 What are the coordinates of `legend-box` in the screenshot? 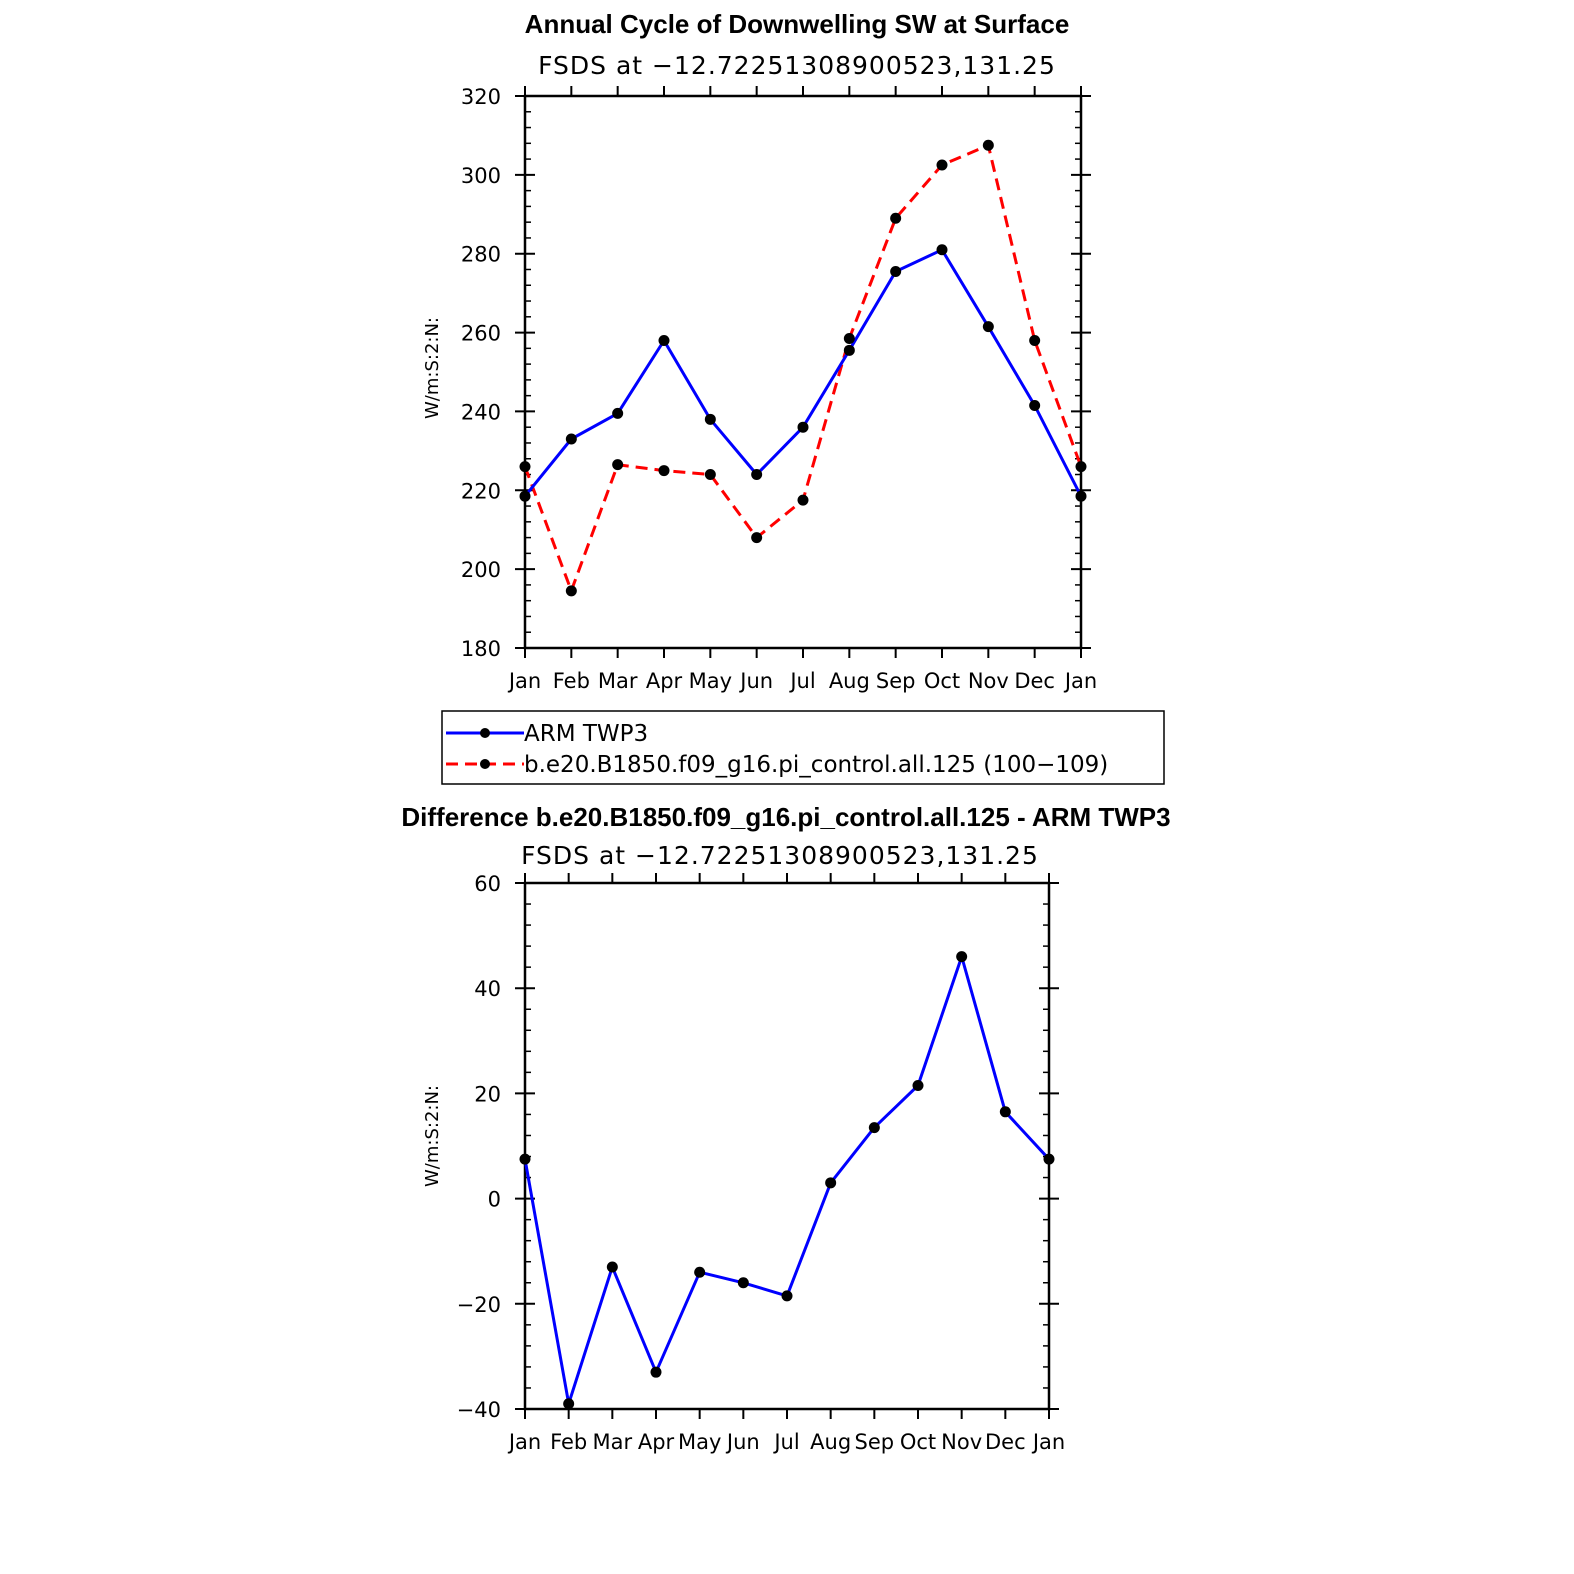 It's located at (803, 747).